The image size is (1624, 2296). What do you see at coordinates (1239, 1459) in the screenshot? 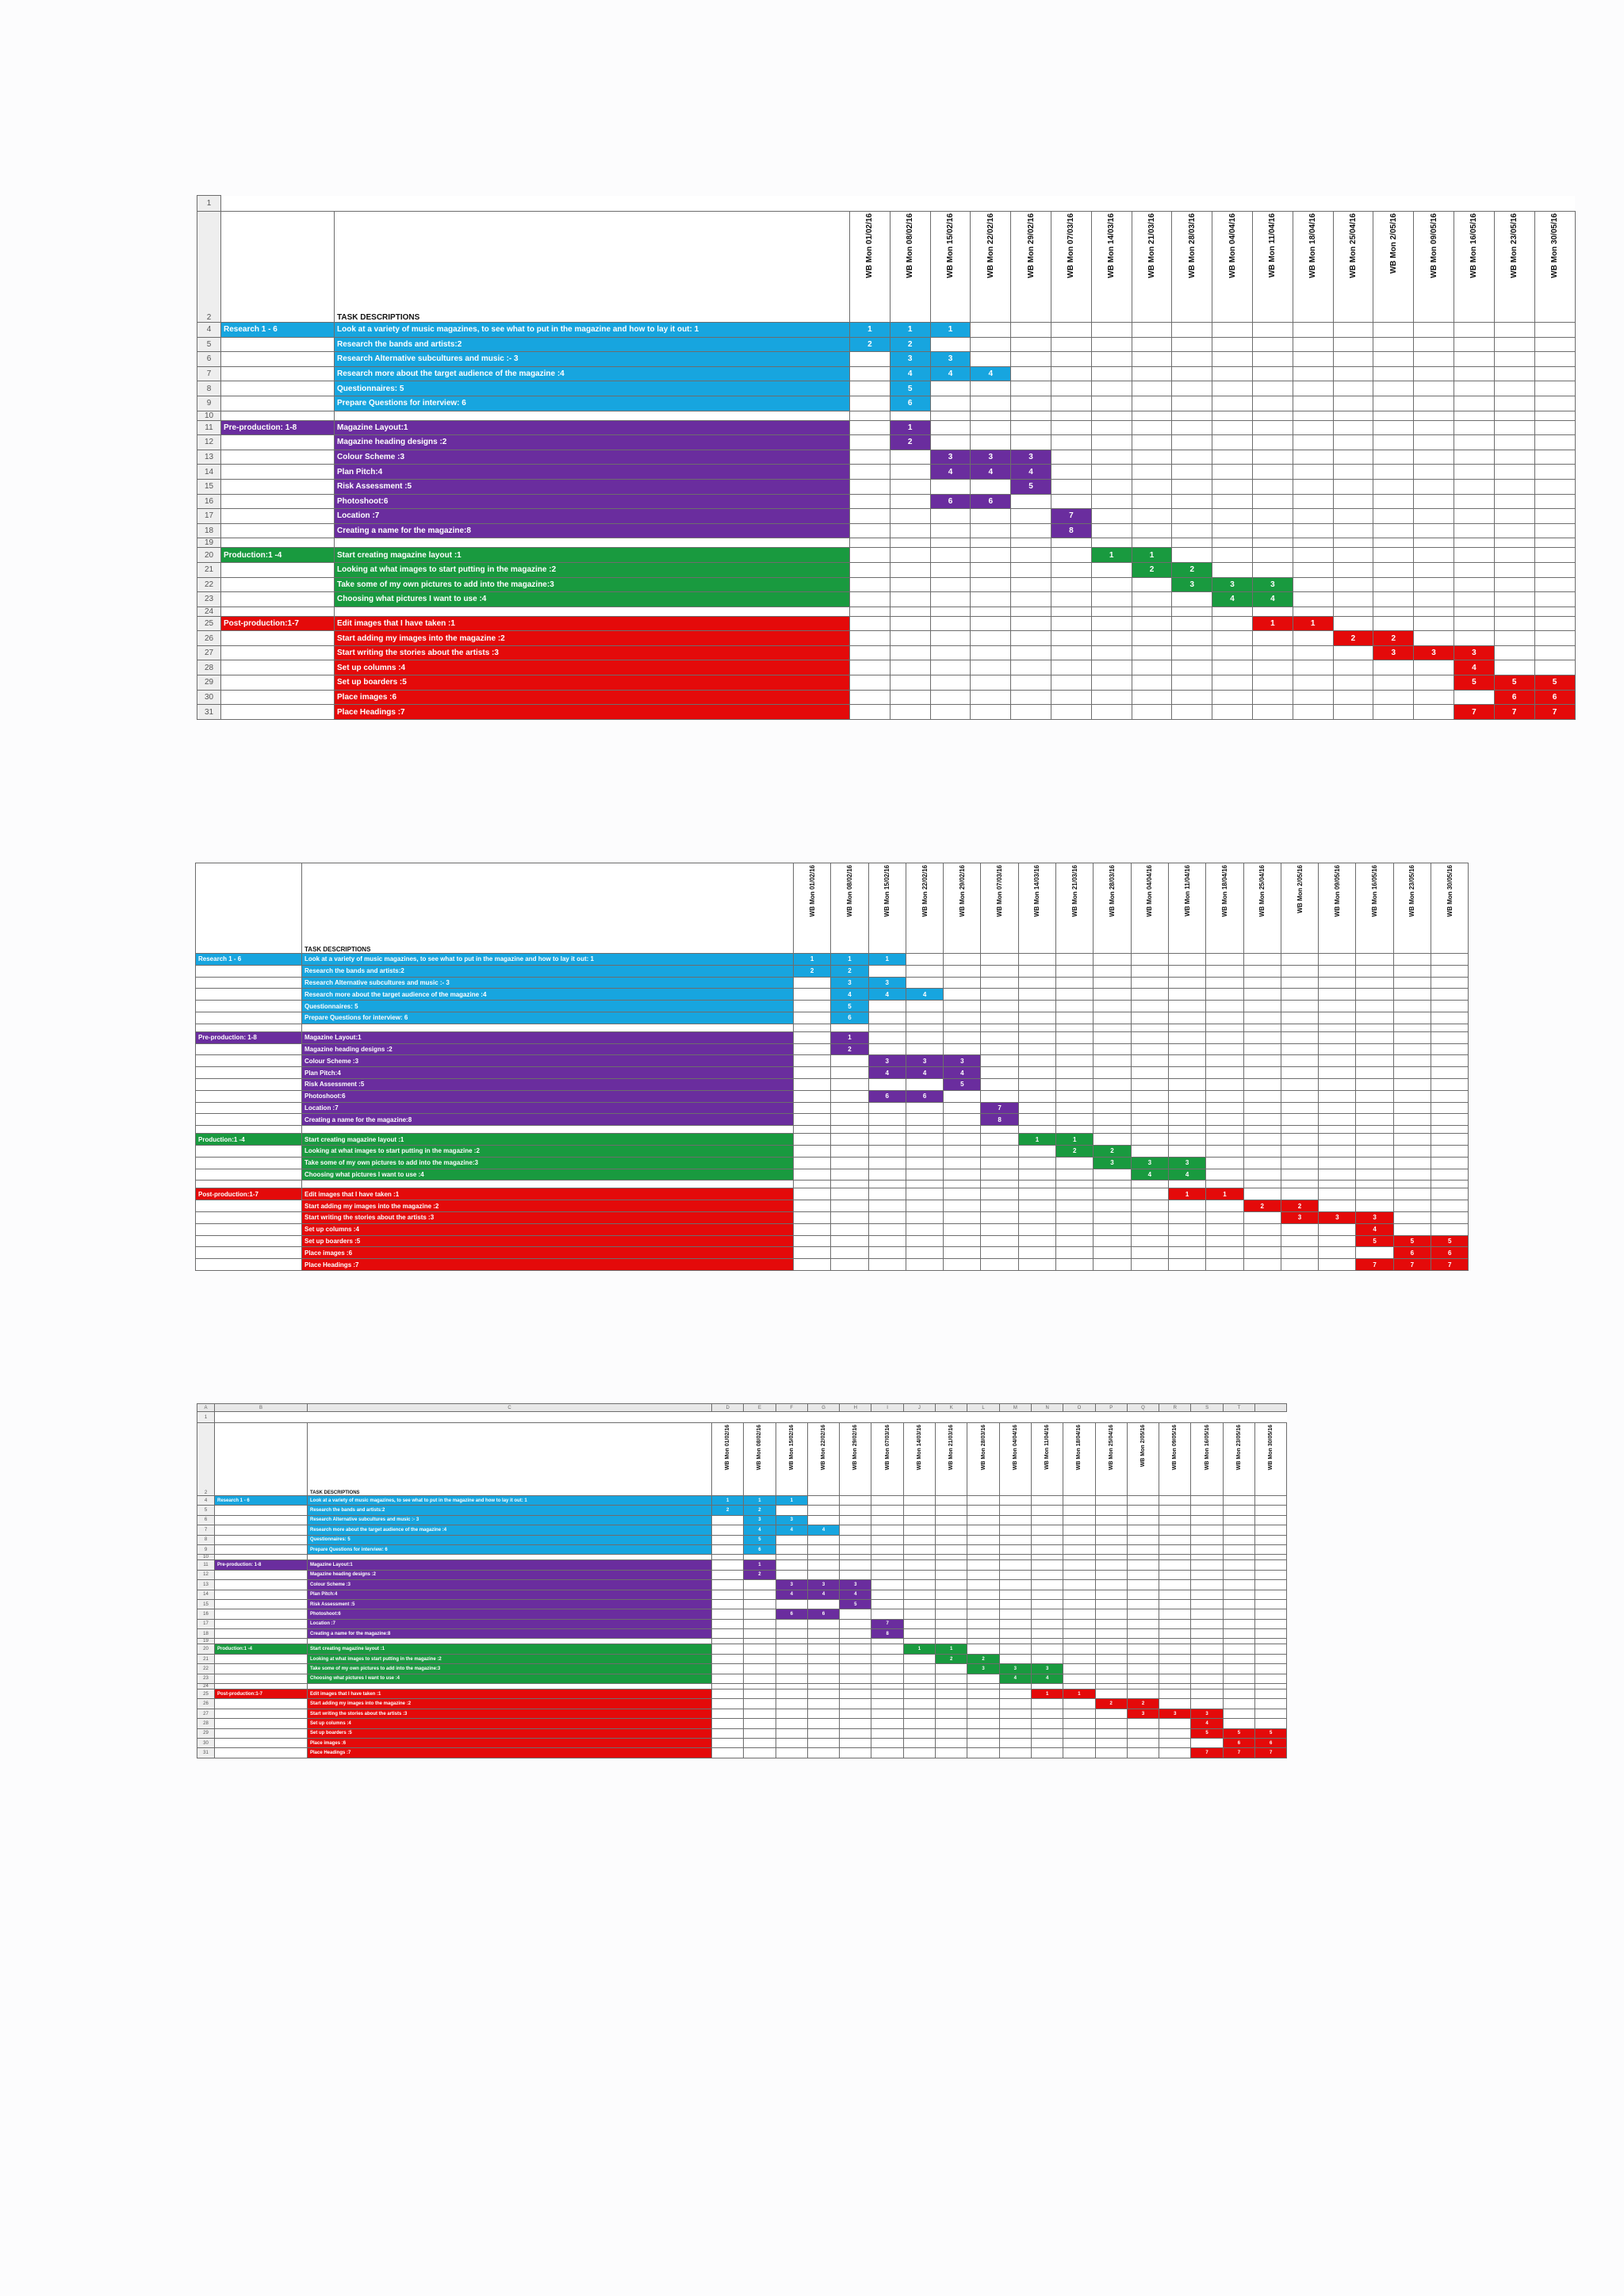
I see `week-header: WB Mon 23/05/16` at bounding box center [1239, 1459].